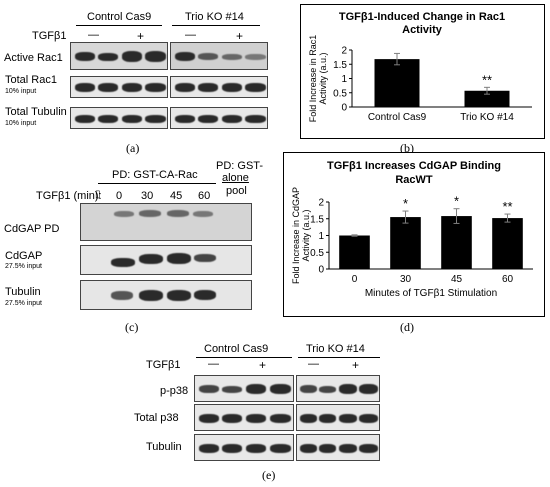  What do you see at coordinates (156, 418) in the screenshot?
I see `row-label-total-p38: Total p38` at bounding box center [156, 418].